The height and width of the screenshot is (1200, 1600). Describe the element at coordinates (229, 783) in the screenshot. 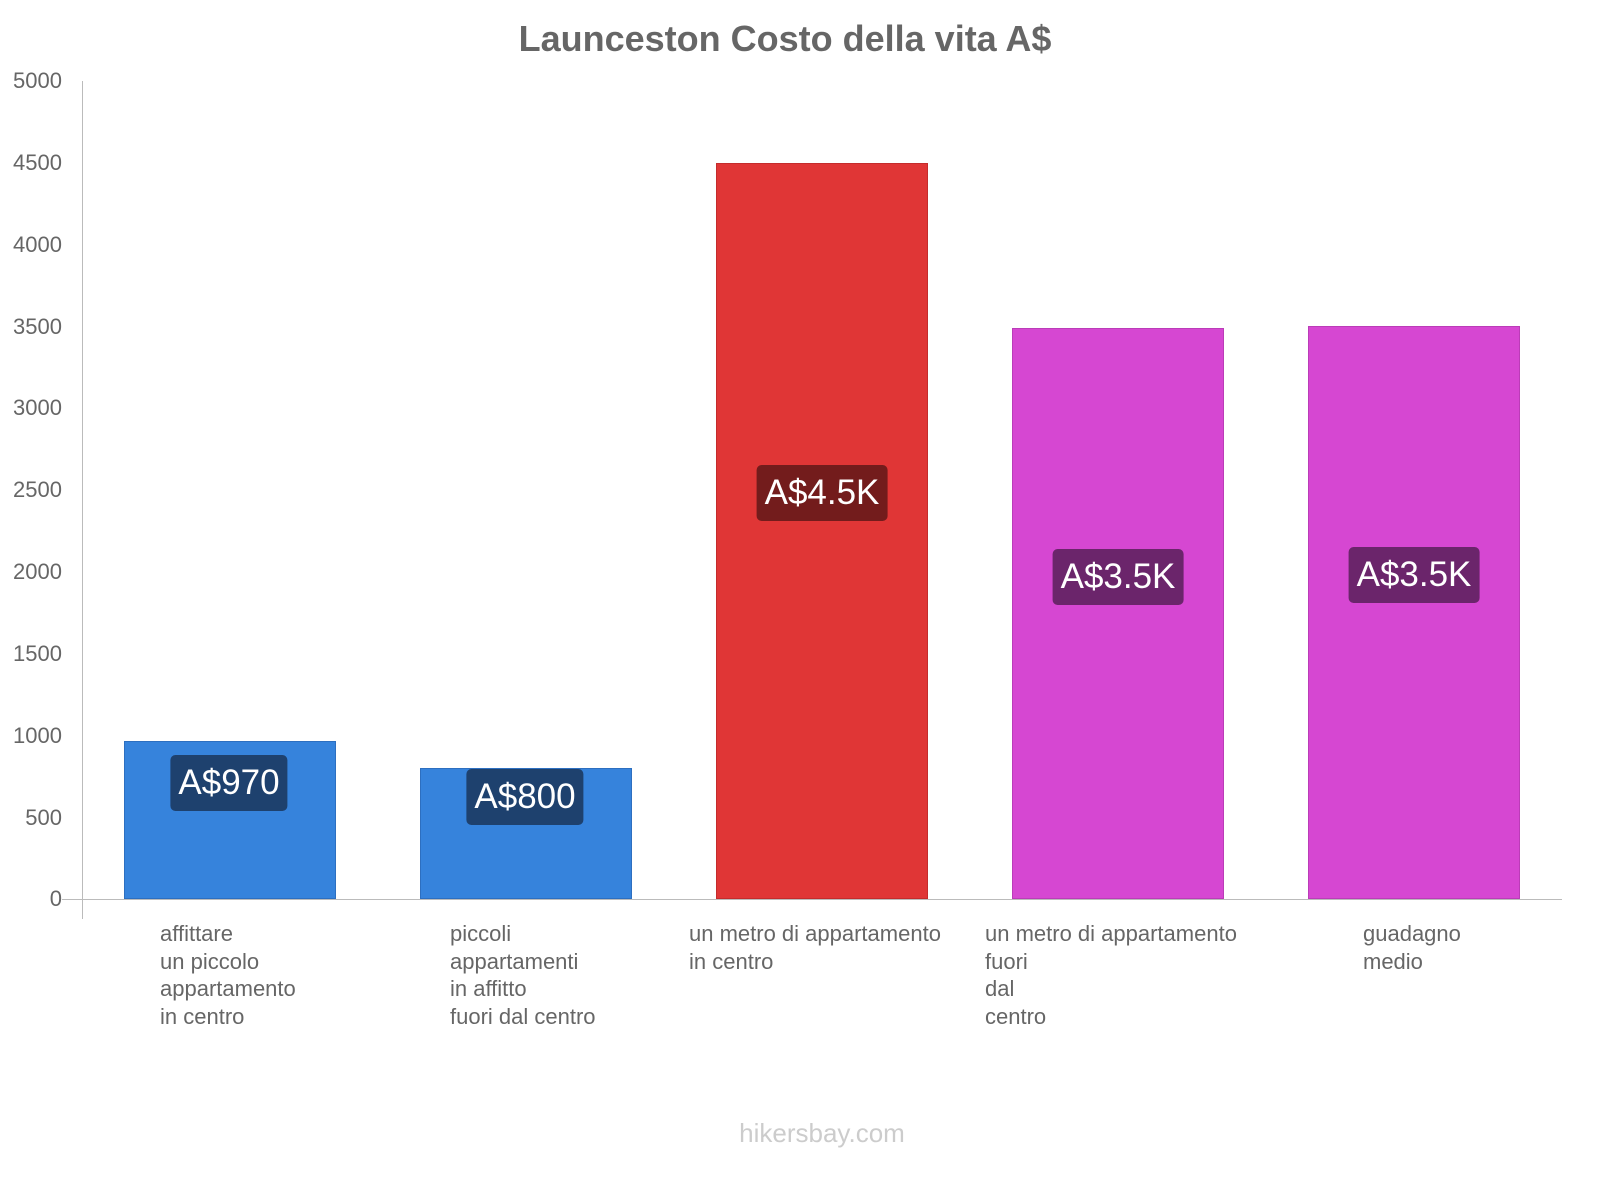

I see `value-badge: A$970` at that location.